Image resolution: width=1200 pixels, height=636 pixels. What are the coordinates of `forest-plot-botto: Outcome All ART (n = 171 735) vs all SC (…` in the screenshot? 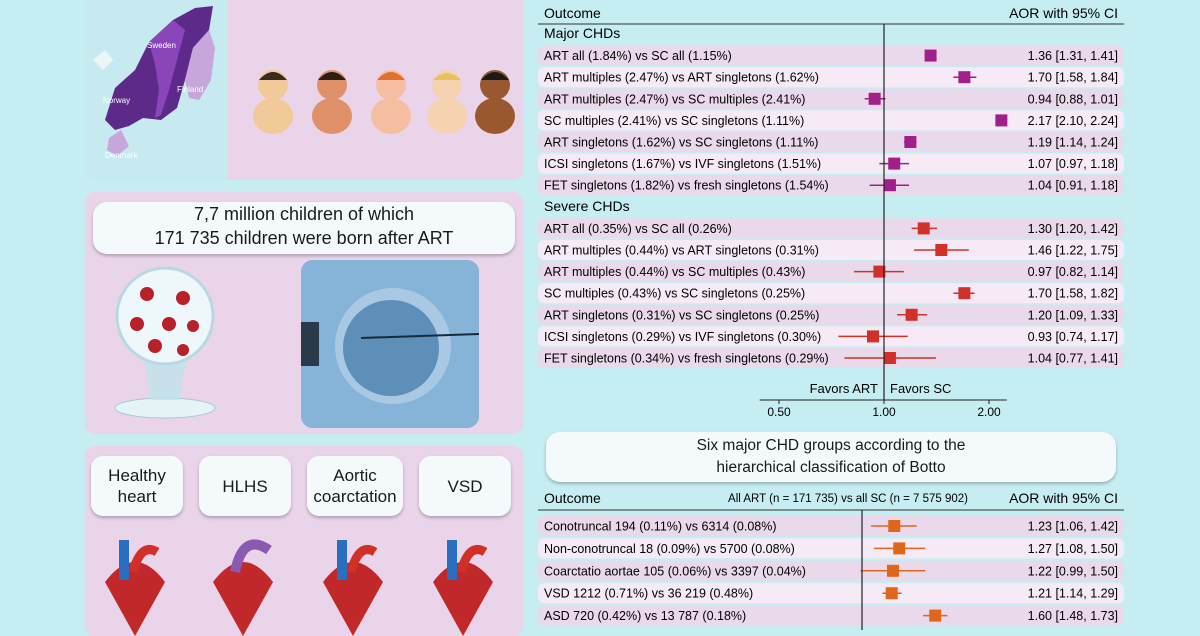 It's located at (831, 560).